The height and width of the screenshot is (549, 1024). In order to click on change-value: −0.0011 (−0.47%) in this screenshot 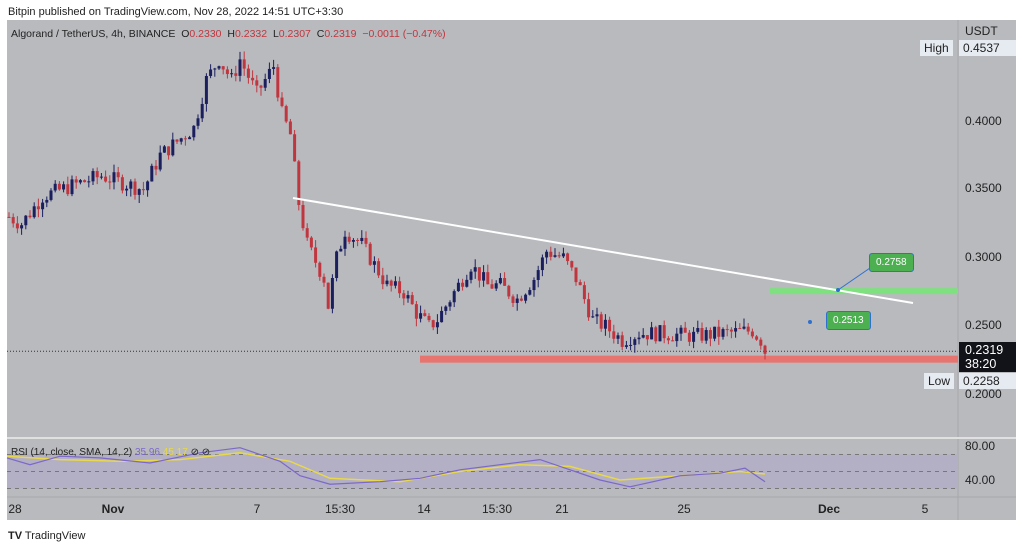, I will do `click(404, 34)`.